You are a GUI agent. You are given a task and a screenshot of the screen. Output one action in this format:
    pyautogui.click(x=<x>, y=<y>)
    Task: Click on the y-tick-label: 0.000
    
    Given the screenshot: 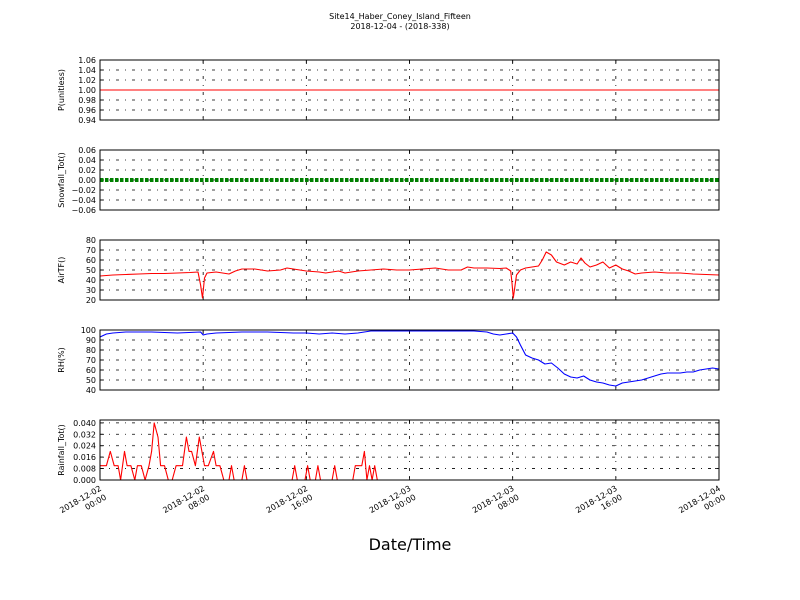 What is the action you would take?
    pyautogui.click(x=84, y=480)
    